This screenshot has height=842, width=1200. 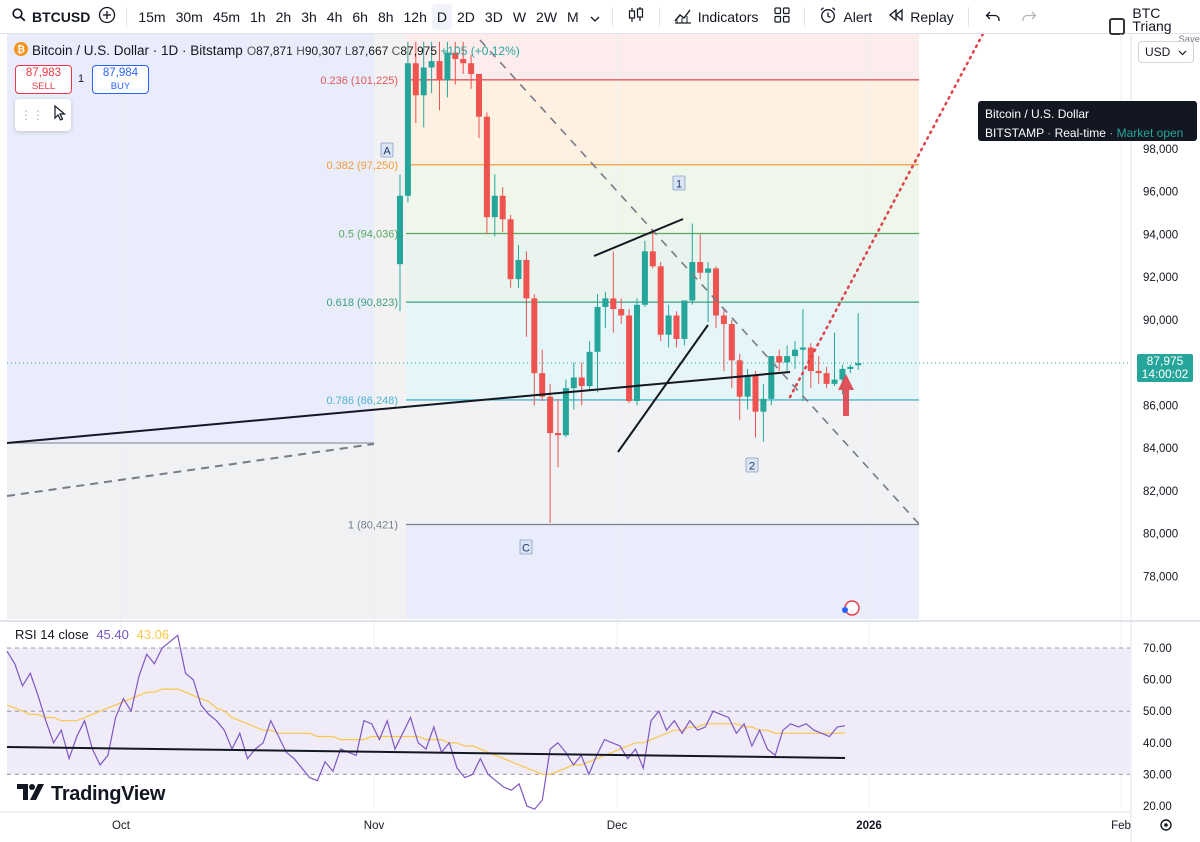 What do you see at coordinates (716, 17) in the screenshot?
I see `indicators-button: Indicators` at bounding box center [716, 17].